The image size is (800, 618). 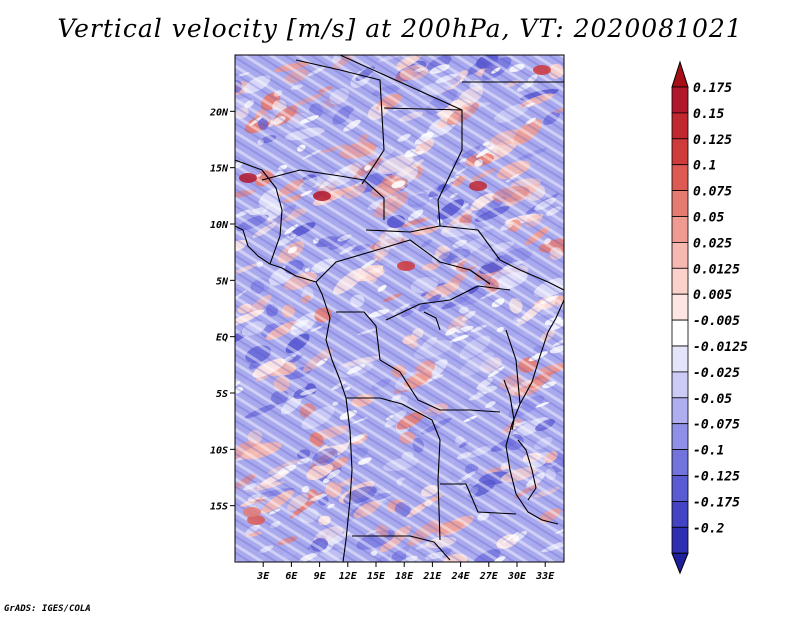 What do you see at coordinates (376, 576) in the screenshot?
I see `lon-tick-label: 15E` at bounding box center [376, 576].